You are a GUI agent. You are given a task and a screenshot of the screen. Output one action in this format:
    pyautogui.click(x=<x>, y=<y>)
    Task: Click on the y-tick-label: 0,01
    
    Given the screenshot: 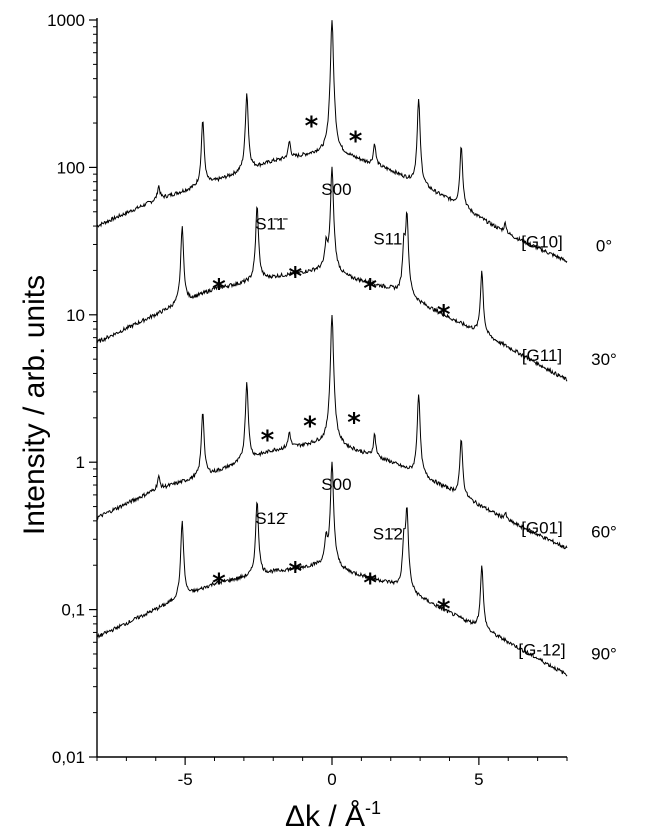 What is the action you would take?
    pyautogui.click(x=68, y=757)
    